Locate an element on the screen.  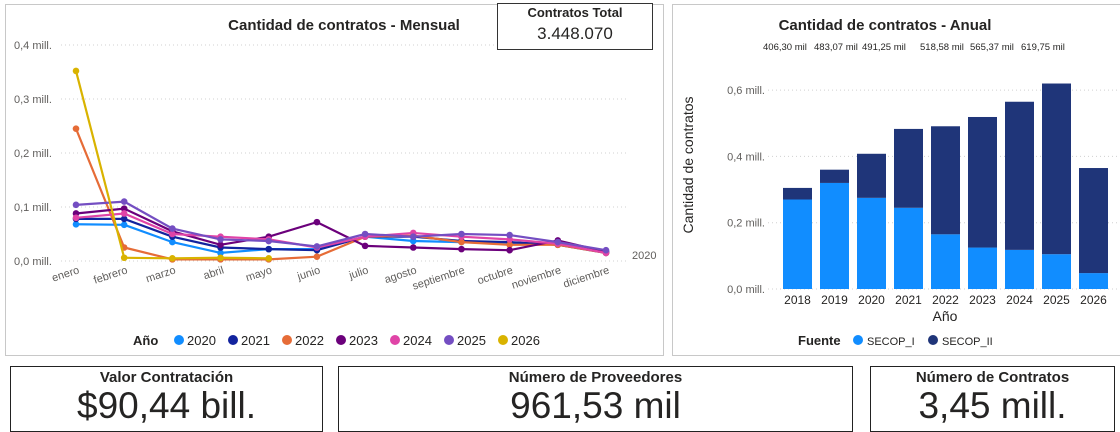
annual-bar-SECOP_I-2022 is located at coordinates (945, 261).